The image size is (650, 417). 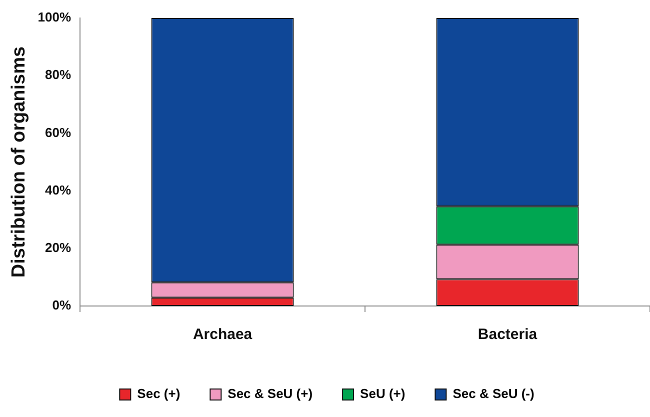 What do you see at coordinates (158, 394) in the screenshot?
I see `legend-label: Sec (+)` at bounding box center [158, 394].